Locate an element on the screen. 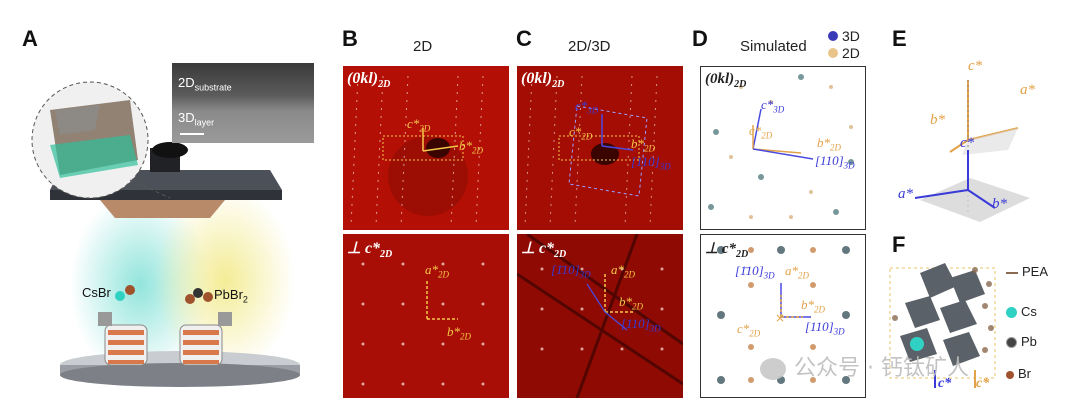 Image resolution: width=1080 pixels, height=410 pixels. panel-a-label: A is located at coordinates (30, 38).